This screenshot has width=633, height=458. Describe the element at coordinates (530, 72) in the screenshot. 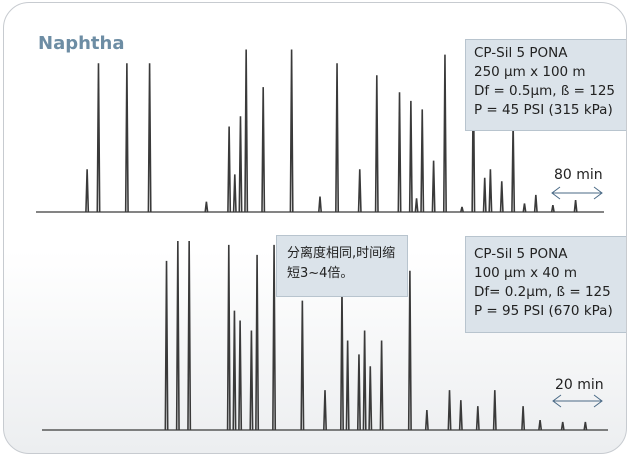

I see `top-param-line: 250 µm x 100 m` at that location.